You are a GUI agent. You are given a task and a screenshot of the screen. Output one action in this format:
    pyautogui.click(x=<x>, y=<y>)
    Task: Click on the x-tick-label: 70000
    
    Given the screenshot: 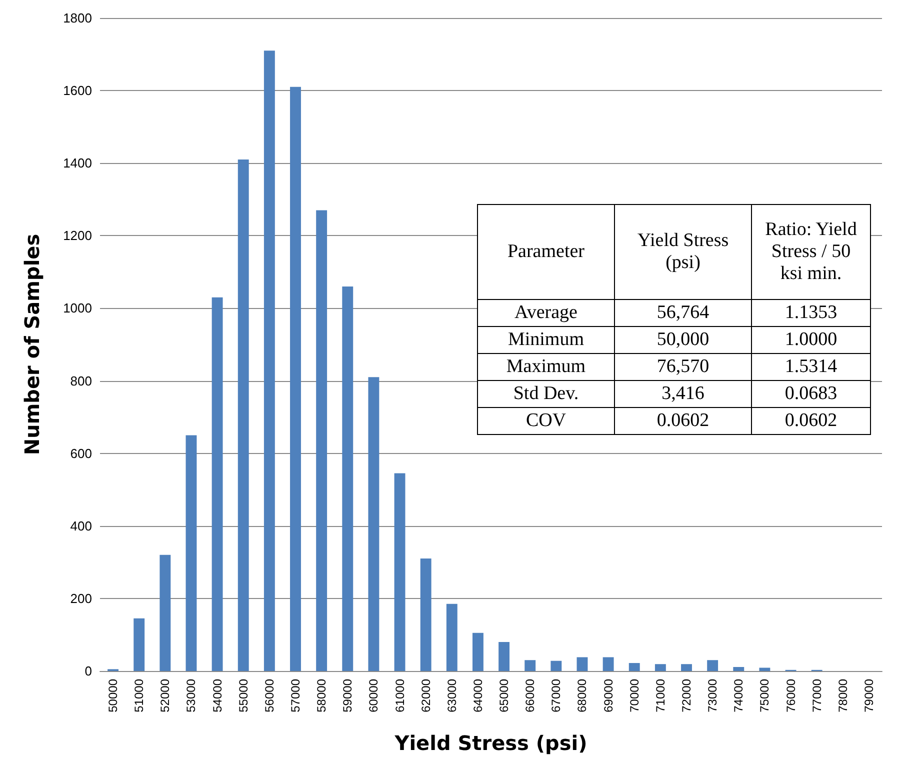 What is the action you would take?
    pyautogui.click(x=634, y=695)
    